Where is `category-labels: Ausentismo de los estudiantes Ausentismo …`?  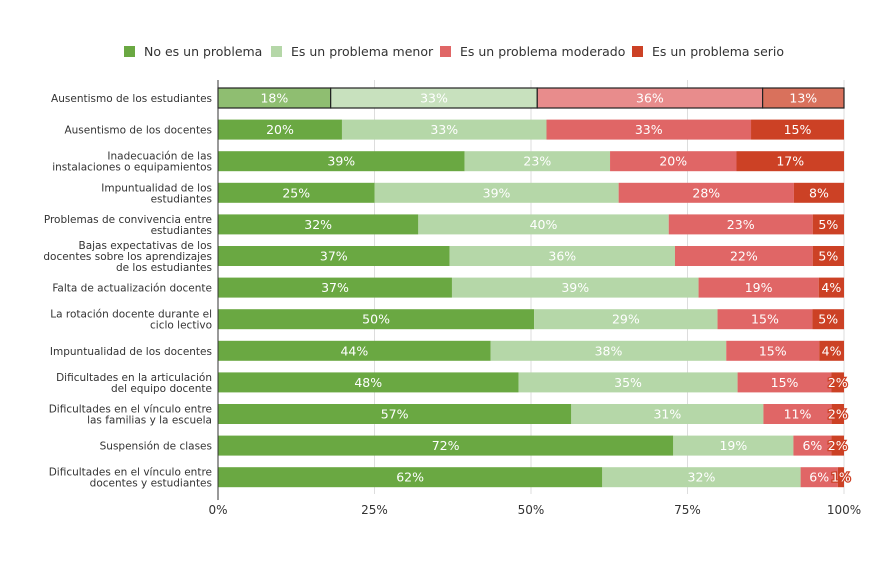 category-labels: Ausentismo de los estudiantes Ausentismo … is located at coordinates (127, 291).